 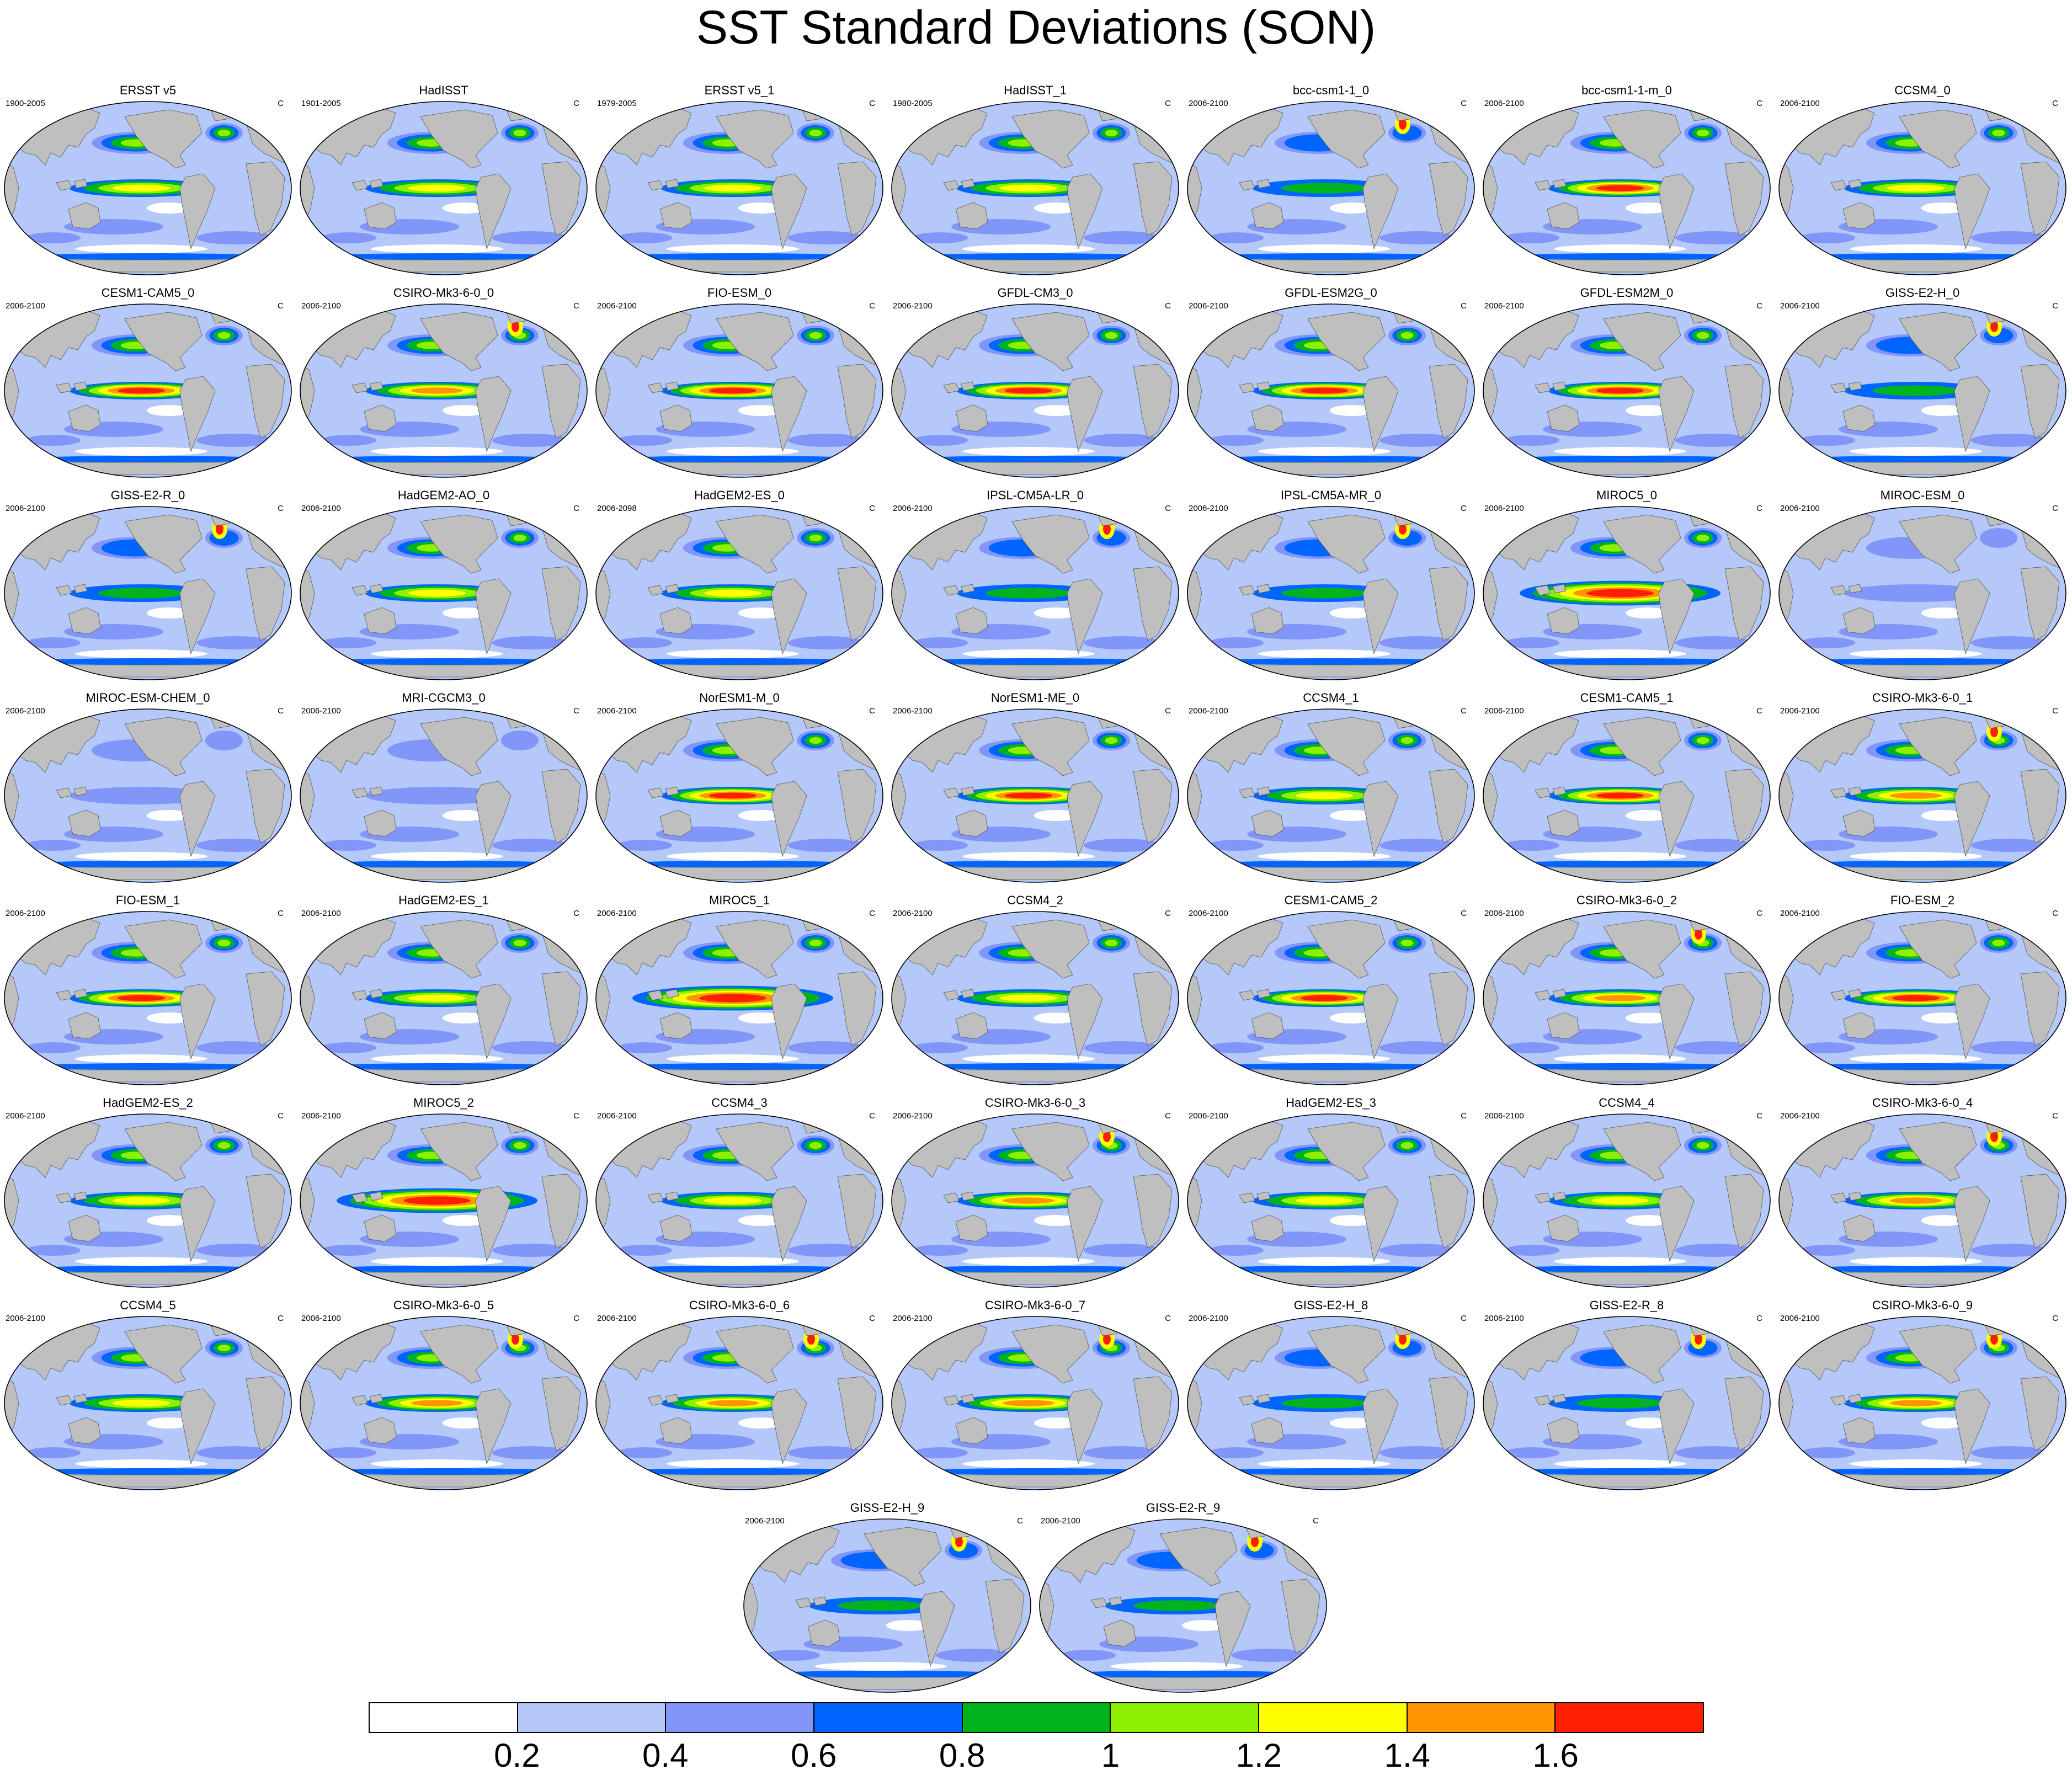 What do you see at coordinates (1922, 989) in the screenshot?
I see `map-panel: FIO-ESM_2 2006-2100 C` at bounding box center [1922, 989].